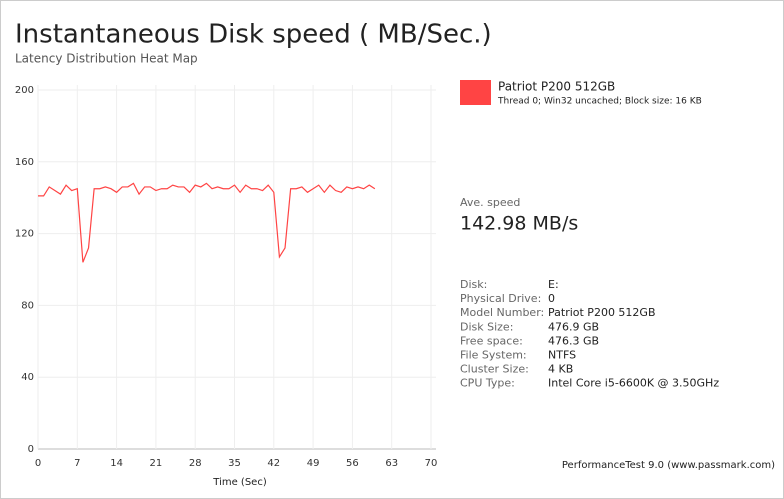 The image size is (784, 499). What do you see at coordinates (556, 87) in the screenshot?
I see `legend-label: Patriot P200 512GB` at bounding box center [556, 87].